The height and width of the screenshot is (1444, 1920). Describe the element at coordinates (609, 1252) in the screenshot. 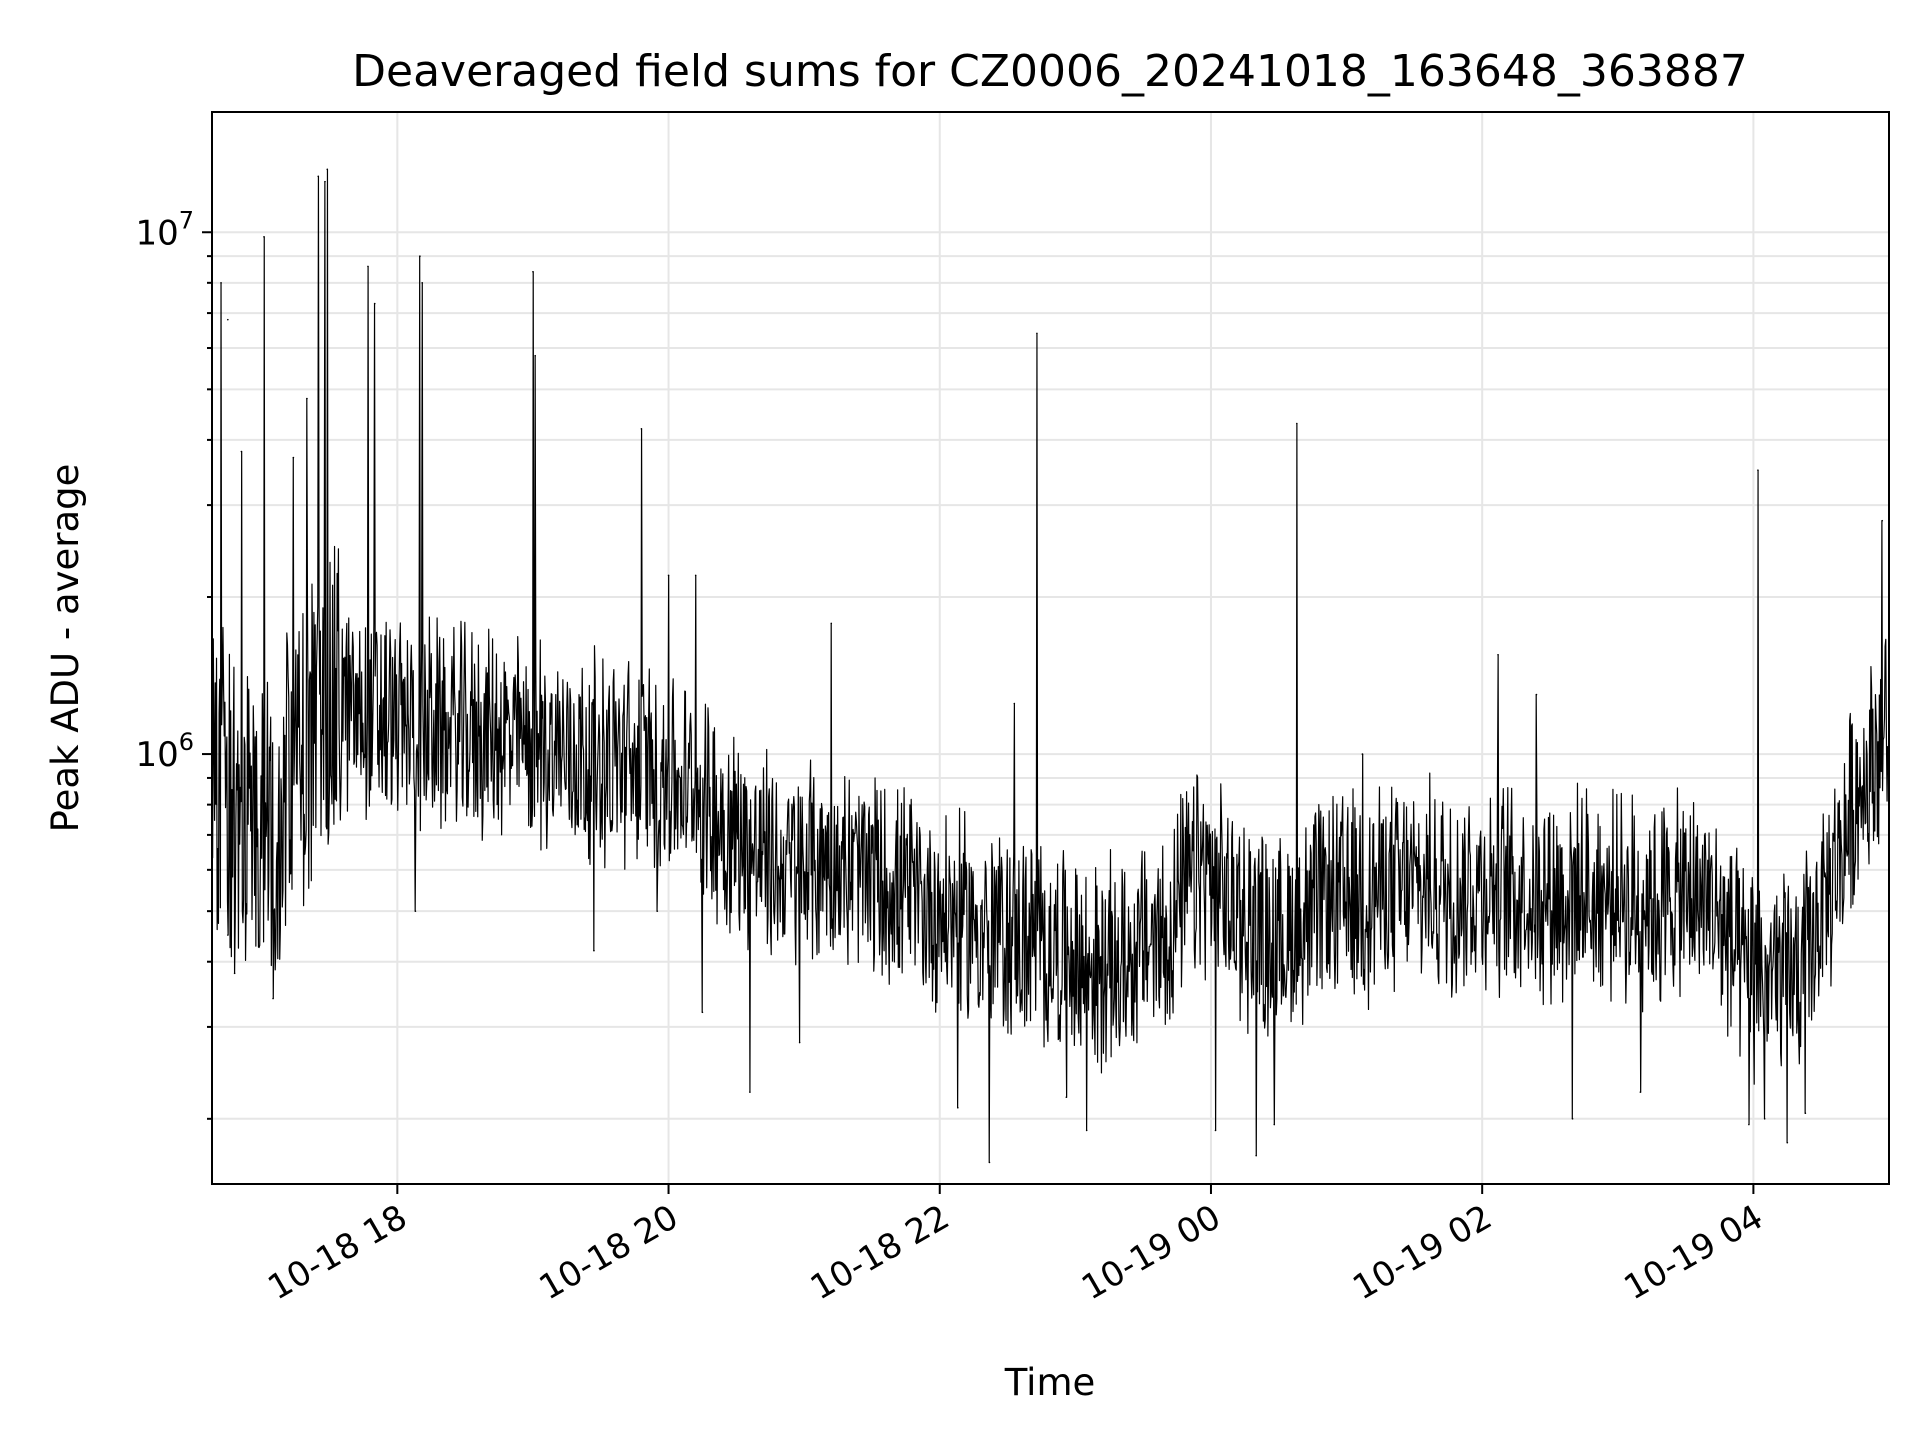

I see `x-tick-label: 10-18 20` at that location.